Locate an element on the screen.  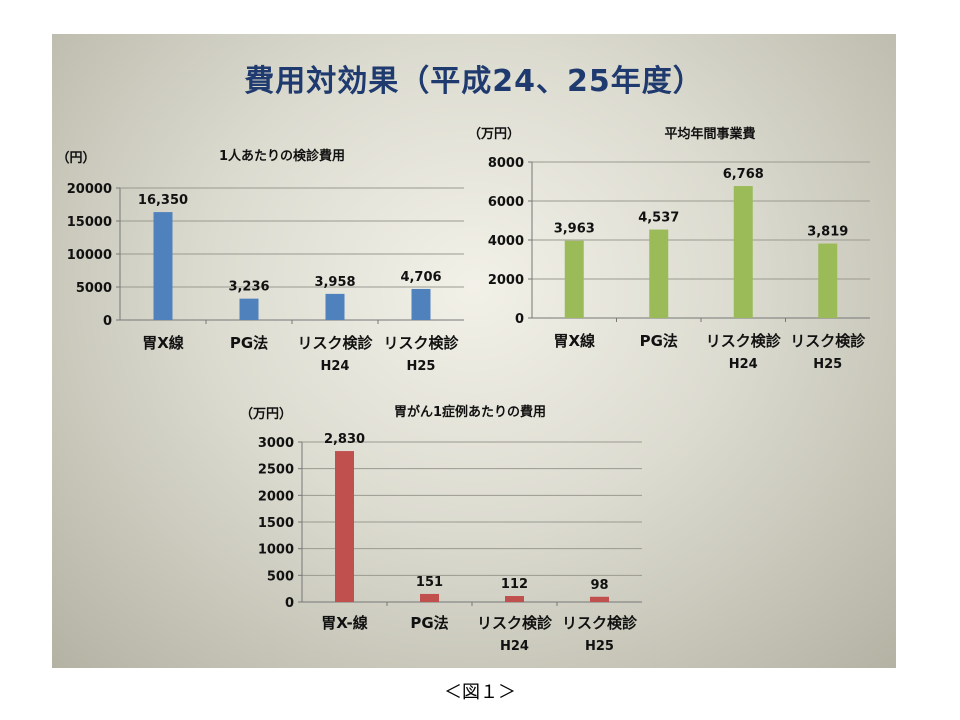
data-label: 6,768 is located at coordinates (743, 174).